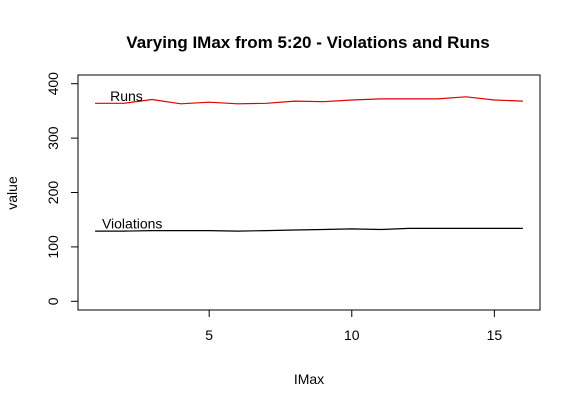 The width and height of the screenshot is (580, 408). What do you see at coordinates (495, 335) in the screenshot?
I see `x-tick-label: 15` at bounding box center [495, 335].